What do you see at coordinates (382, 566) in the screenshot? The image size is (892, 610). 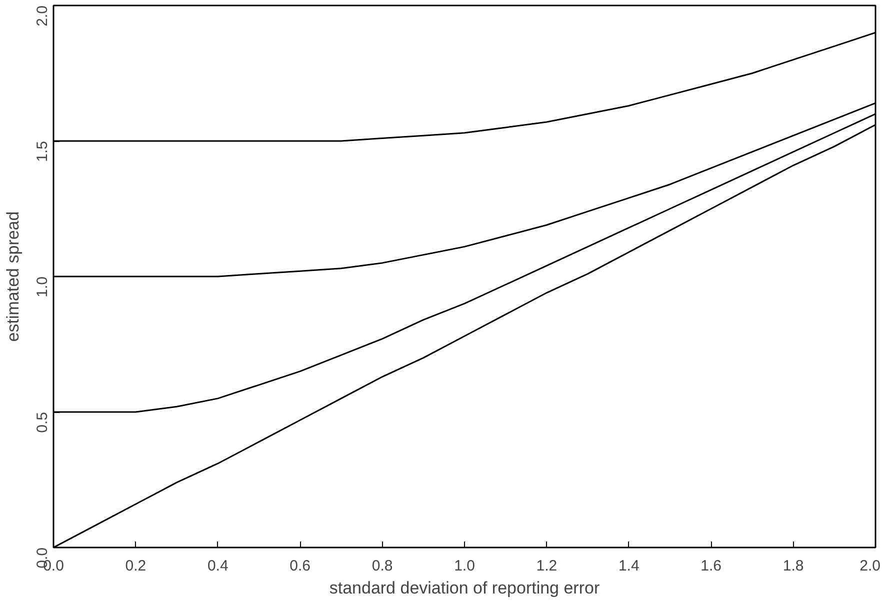 I see `x-tick-label: 0.8` at bounding box center [382, 566].